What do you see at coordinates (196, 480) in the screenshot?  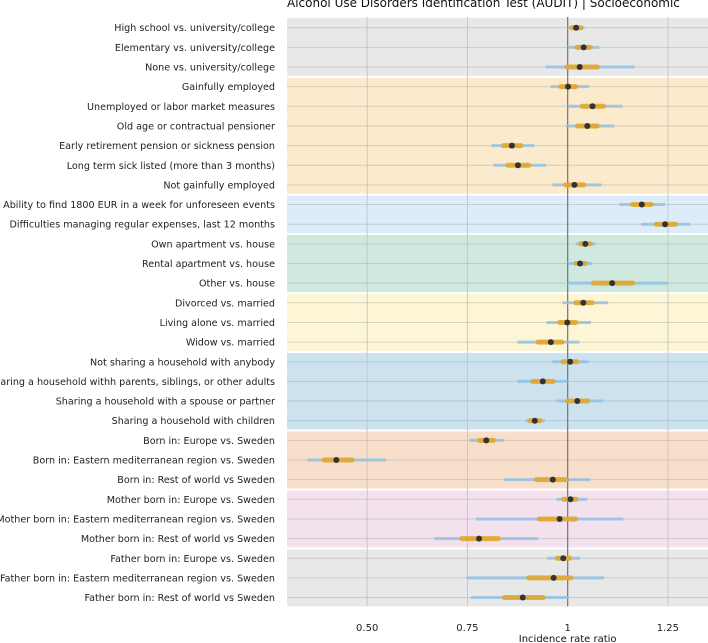 I see `row-label: Born in: Rest of world vs Sweden` at bounding box center [196, 480].